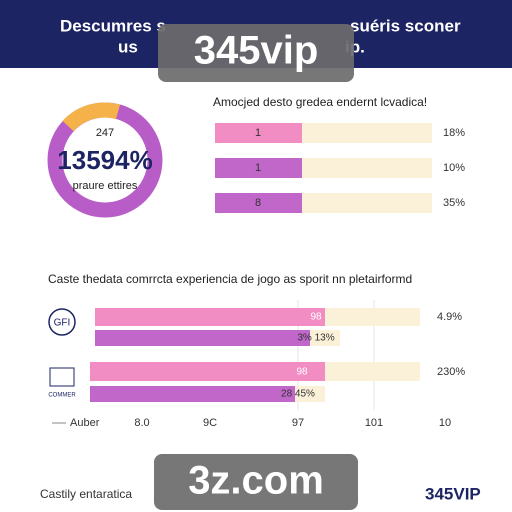 This screenshot has height=512, width=512. I want to click on axis-label: 9C, so click(210, 423).